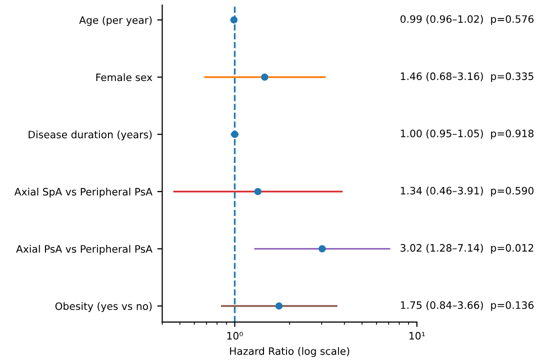  What do you see at coordinates (90, 135) in the screenshot?
I see `y-tick-label: Disease duration (years)` at bounding box center [90, 135].